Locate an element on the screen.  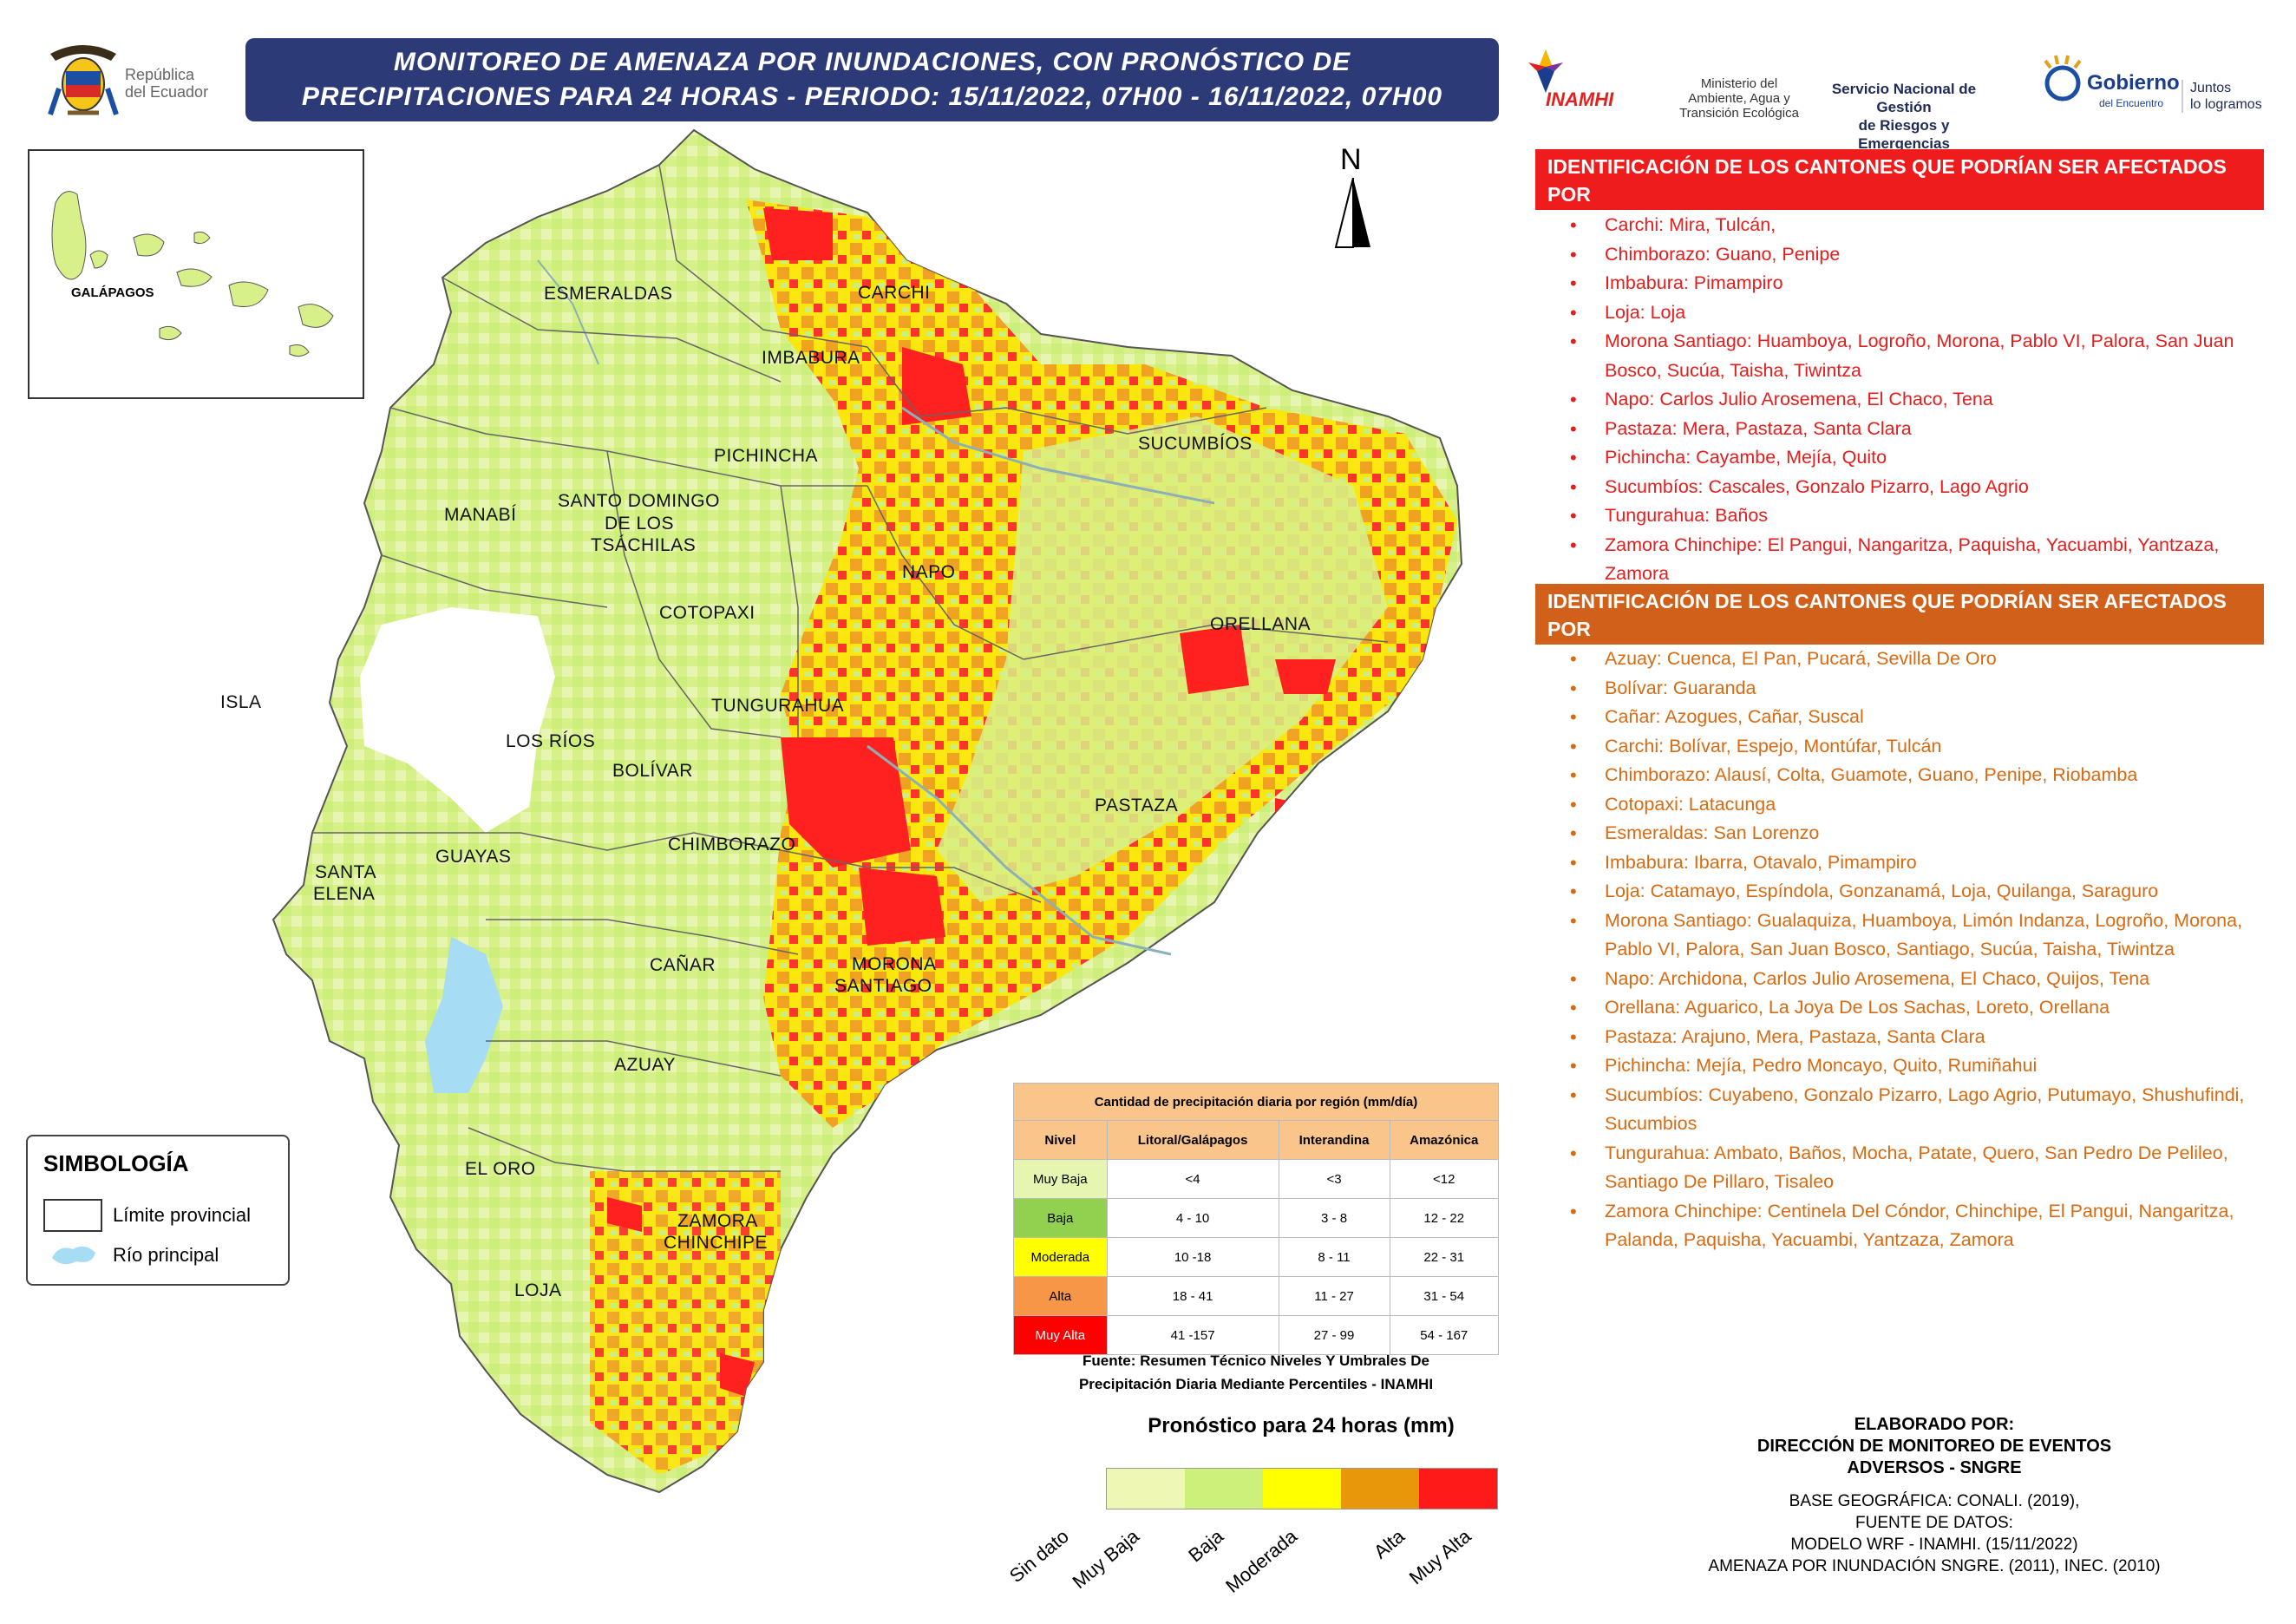
inamhi-icon is located at coordinates (1545, 71).